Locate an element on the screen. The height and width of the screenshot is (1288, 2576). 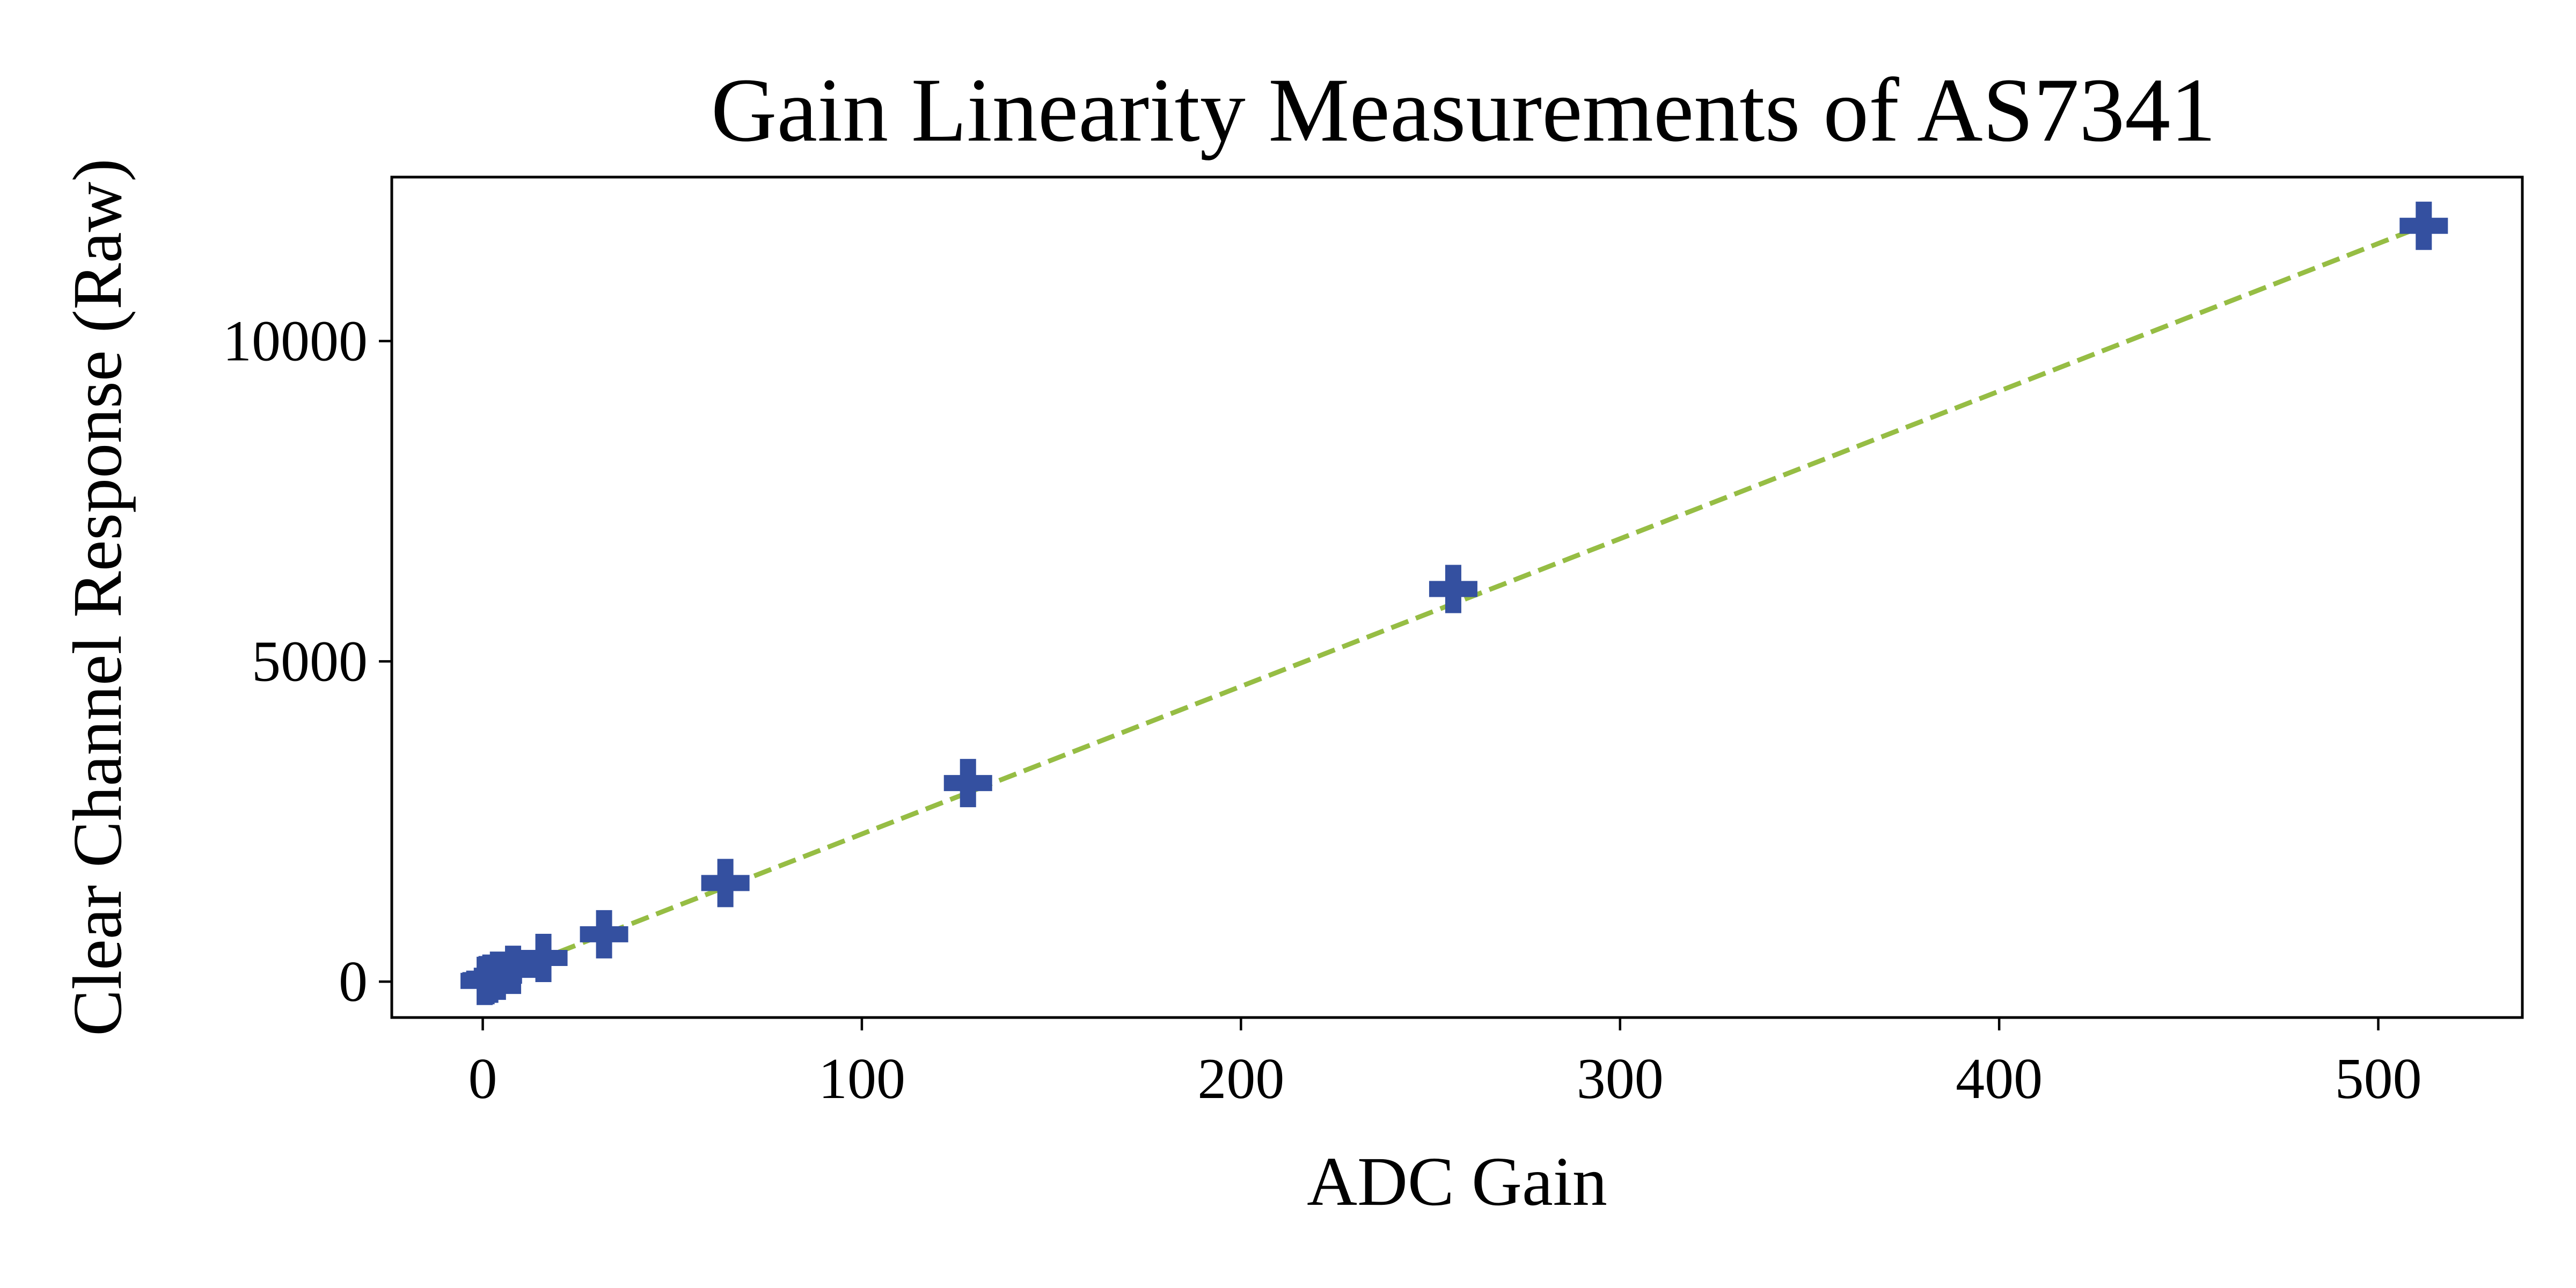
y-tick-label: 0 is located at coordinates (353, 982).